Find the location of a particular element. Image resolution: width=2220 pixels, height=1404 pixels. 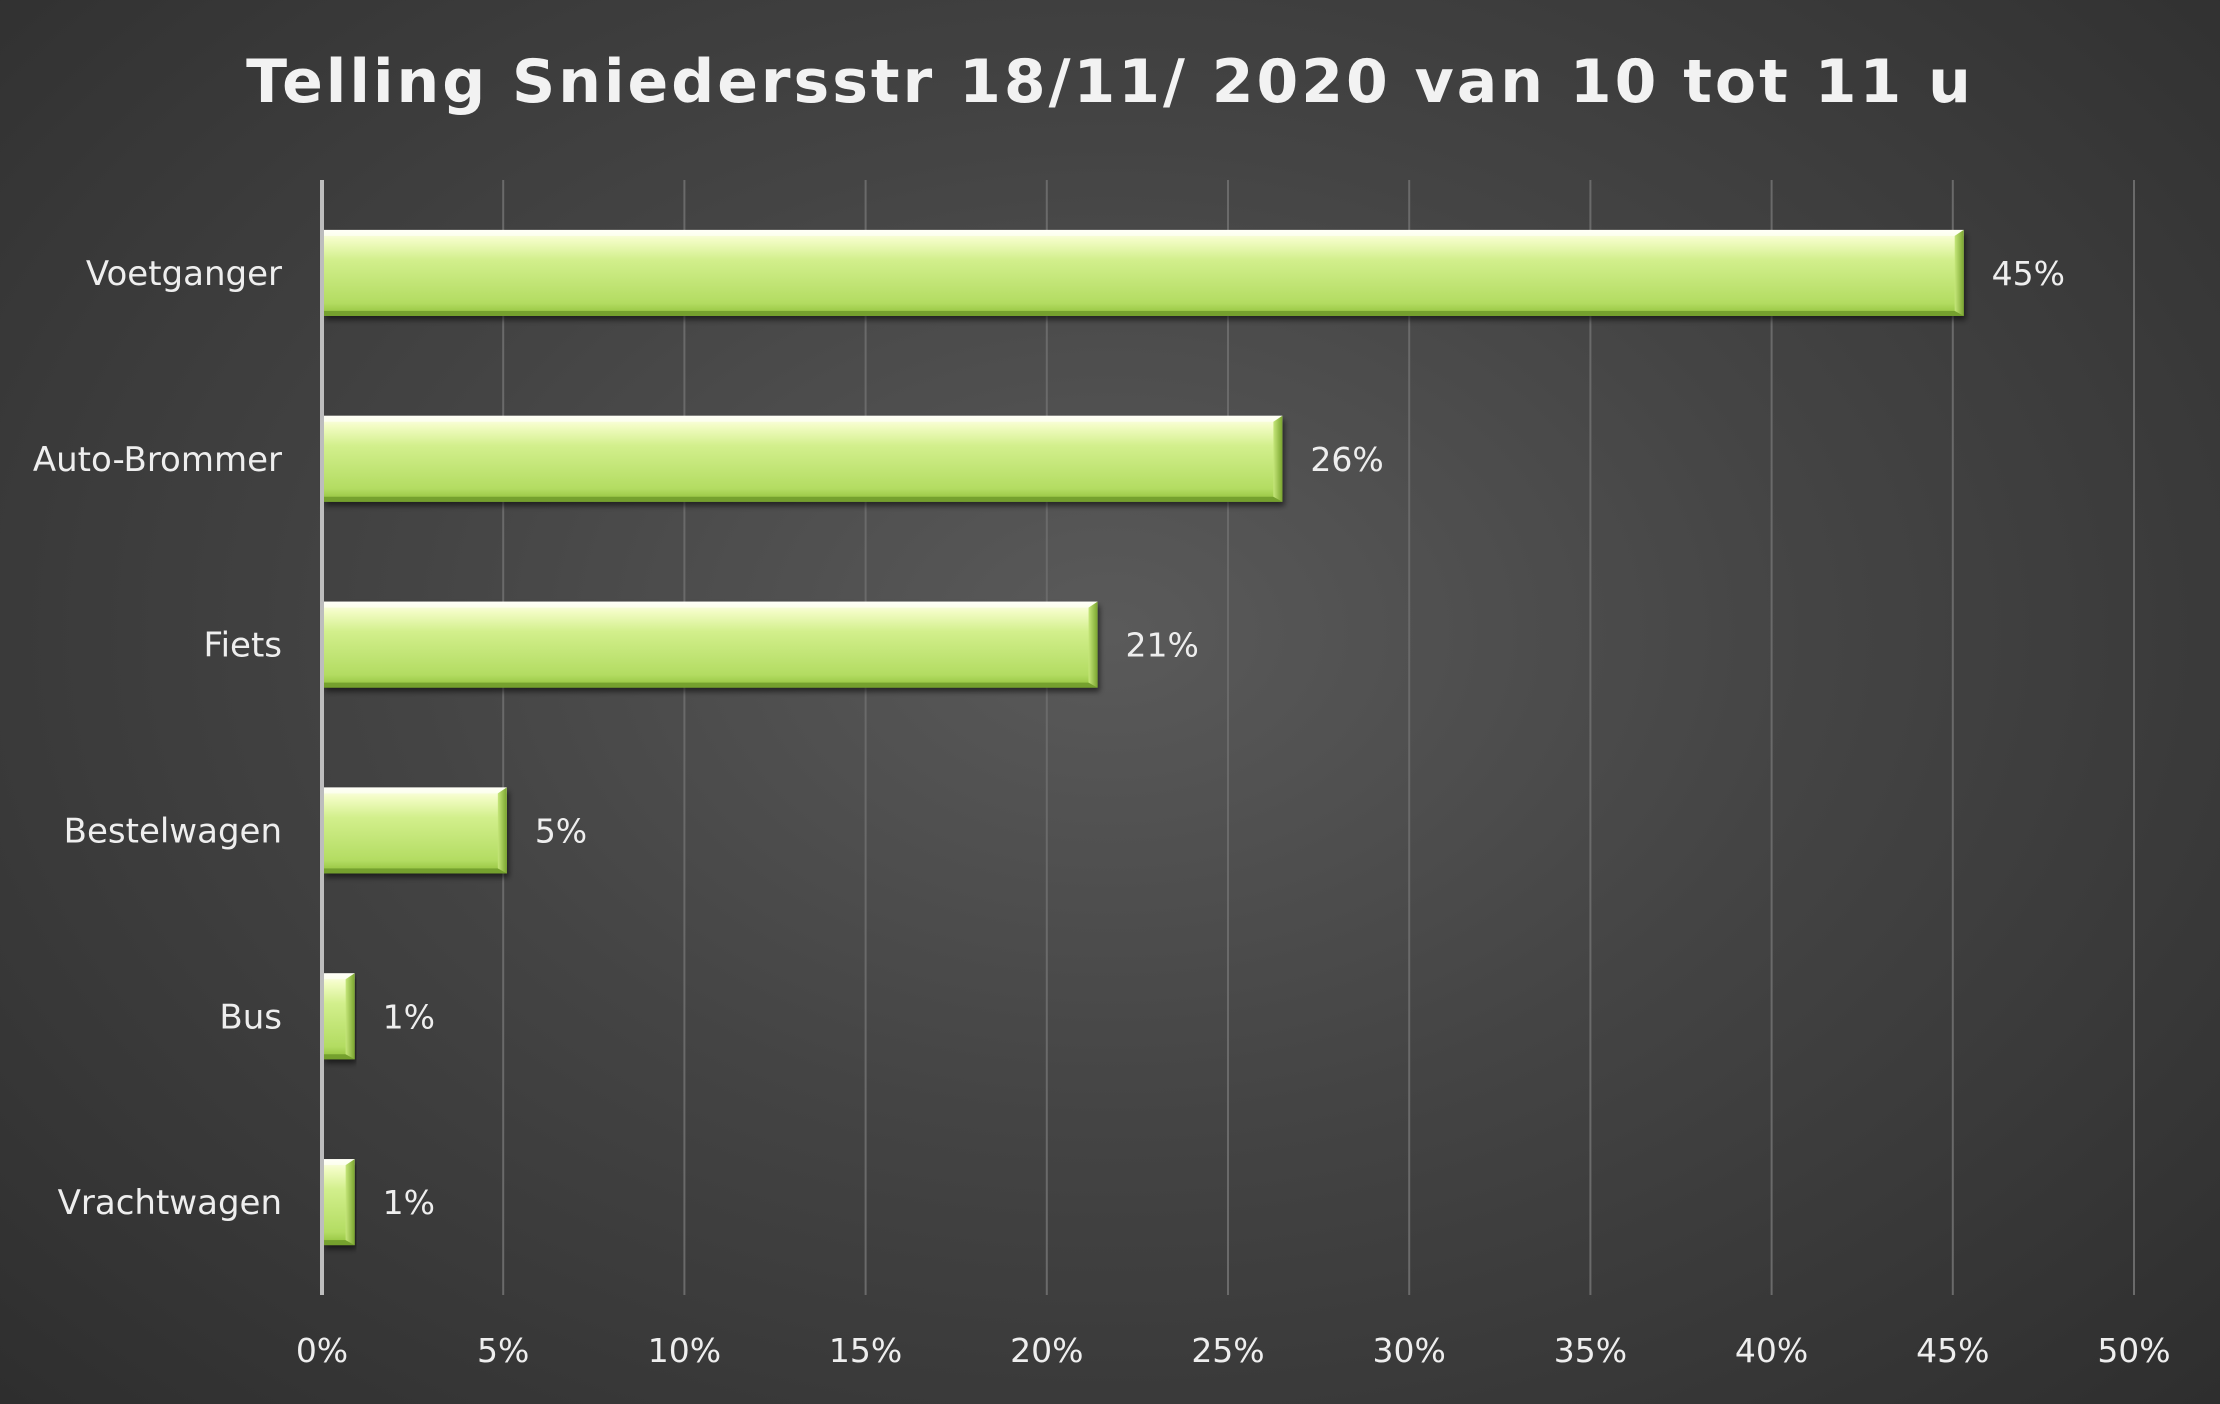

x-tick-label: 20% is located at coordinates (1046, 1350).